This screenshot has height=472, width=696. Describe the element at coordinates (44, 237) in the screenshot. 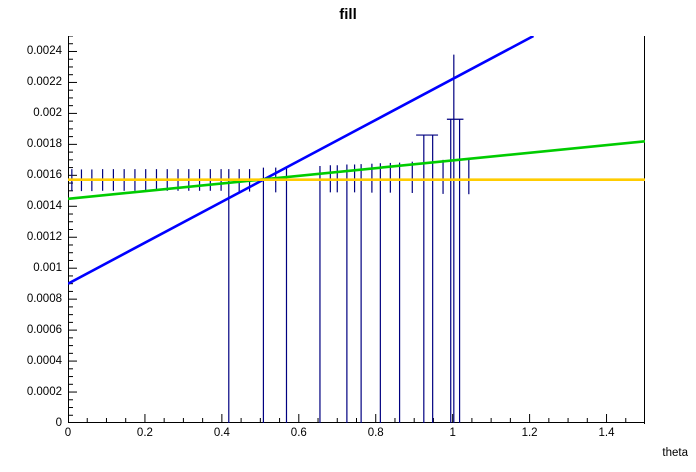

I see `y-tick-label: 0.0012` at that location.